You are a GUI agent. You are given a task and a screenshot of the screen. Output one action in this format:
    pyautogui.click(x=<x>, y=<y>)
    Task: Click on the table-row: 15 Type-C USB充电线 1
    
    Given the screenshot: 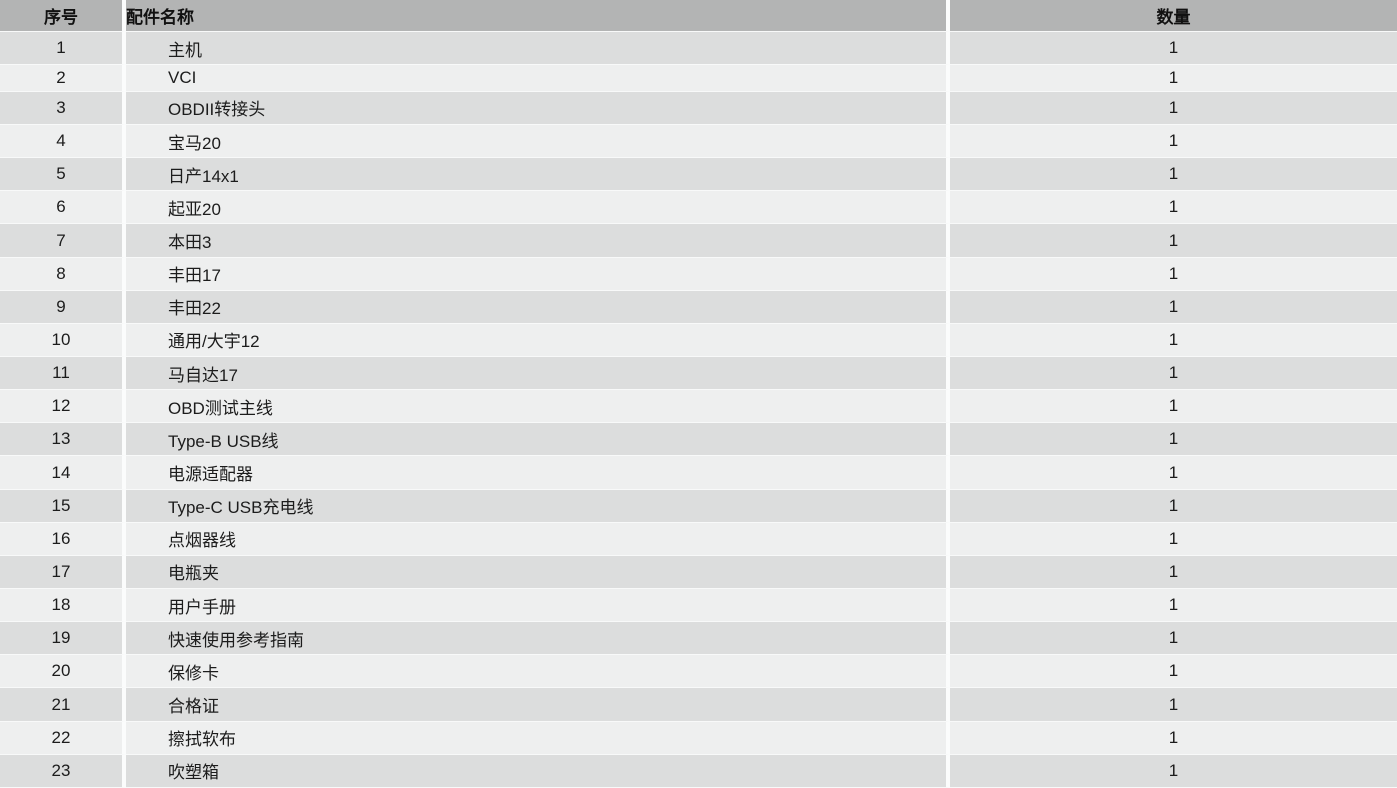 What is the action you would take?
    pyautogui.click(x=698, y=506)
    